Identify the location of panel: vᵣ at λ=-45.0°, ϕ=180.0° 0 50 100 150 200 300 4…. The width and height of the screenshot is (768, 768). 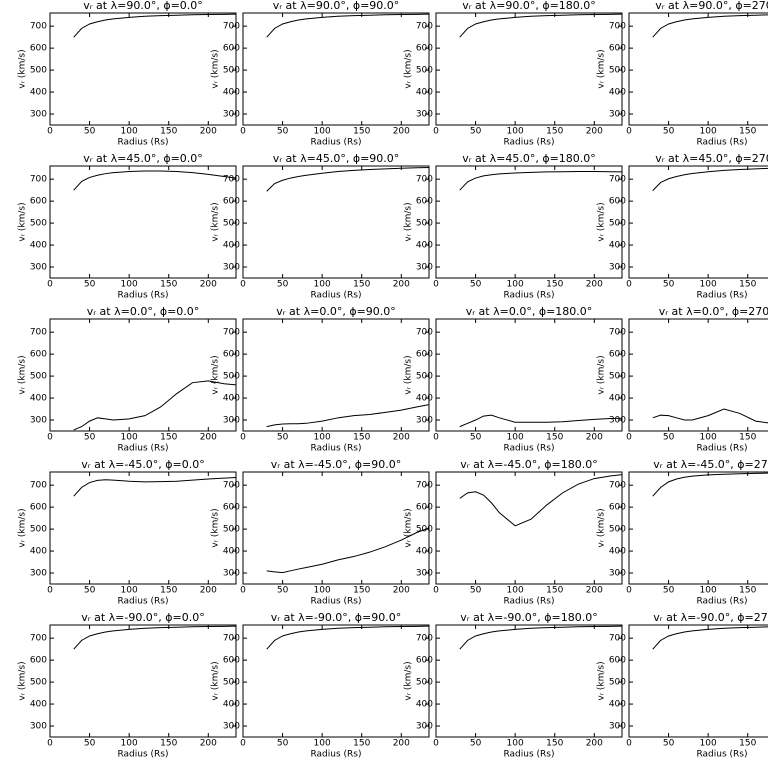
(513, 532).